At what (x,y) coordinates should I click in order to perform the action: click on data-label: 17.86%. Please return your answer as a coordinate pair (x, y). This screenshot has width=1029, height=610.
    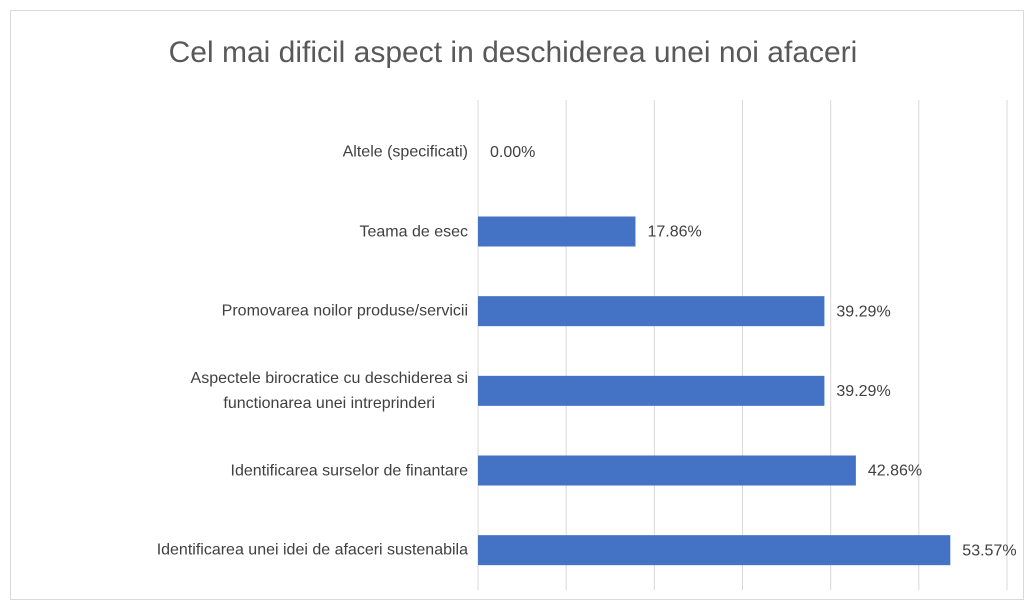
    Looking at the image, I should click on (674, 232).